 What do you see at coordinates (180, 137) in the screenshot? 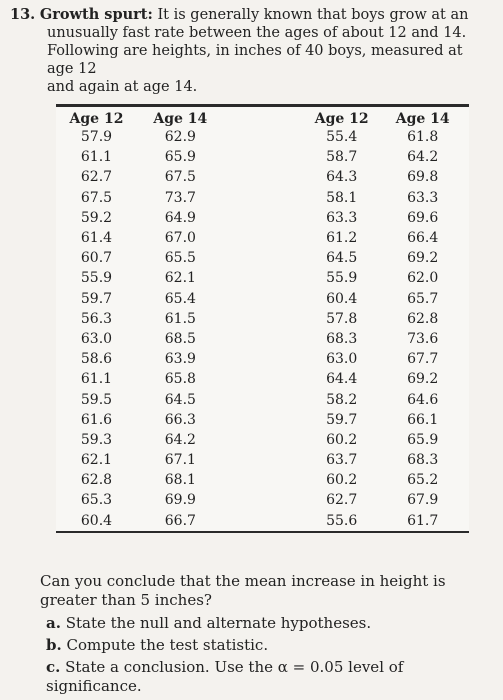
I see `table-cell: 62.9` at bounding box center [180, 137].